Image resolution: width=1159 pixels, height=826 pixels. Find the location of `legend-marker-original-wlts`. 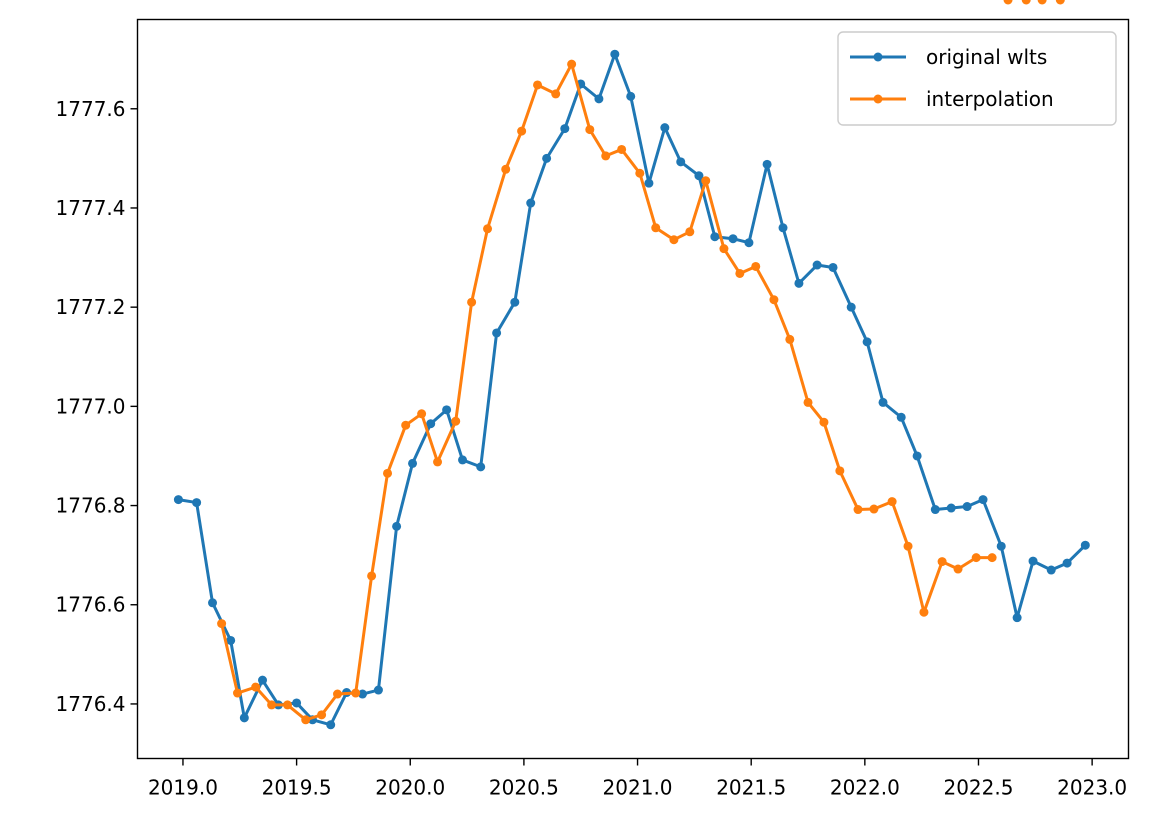

legend-marker-original-wlts is located at coordinates (878, 57).